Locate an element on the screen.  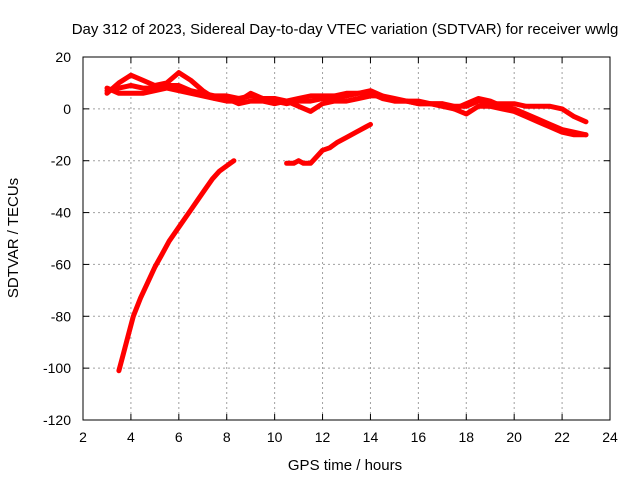
y-axis-title: SDTVAR / TECUs is located at coordinates (13, 238).